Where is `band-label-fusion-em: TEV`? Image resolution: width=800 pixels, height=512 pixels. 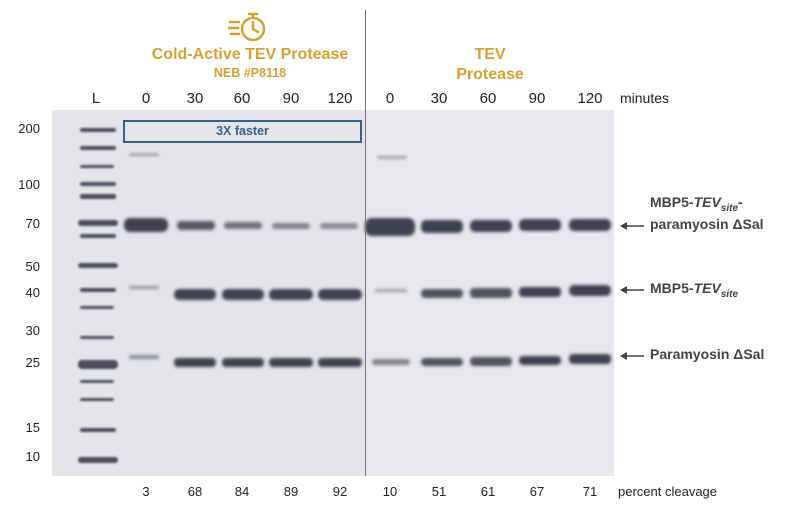 band-label-fusion-em: TEV is located at coordinates (707, 202).